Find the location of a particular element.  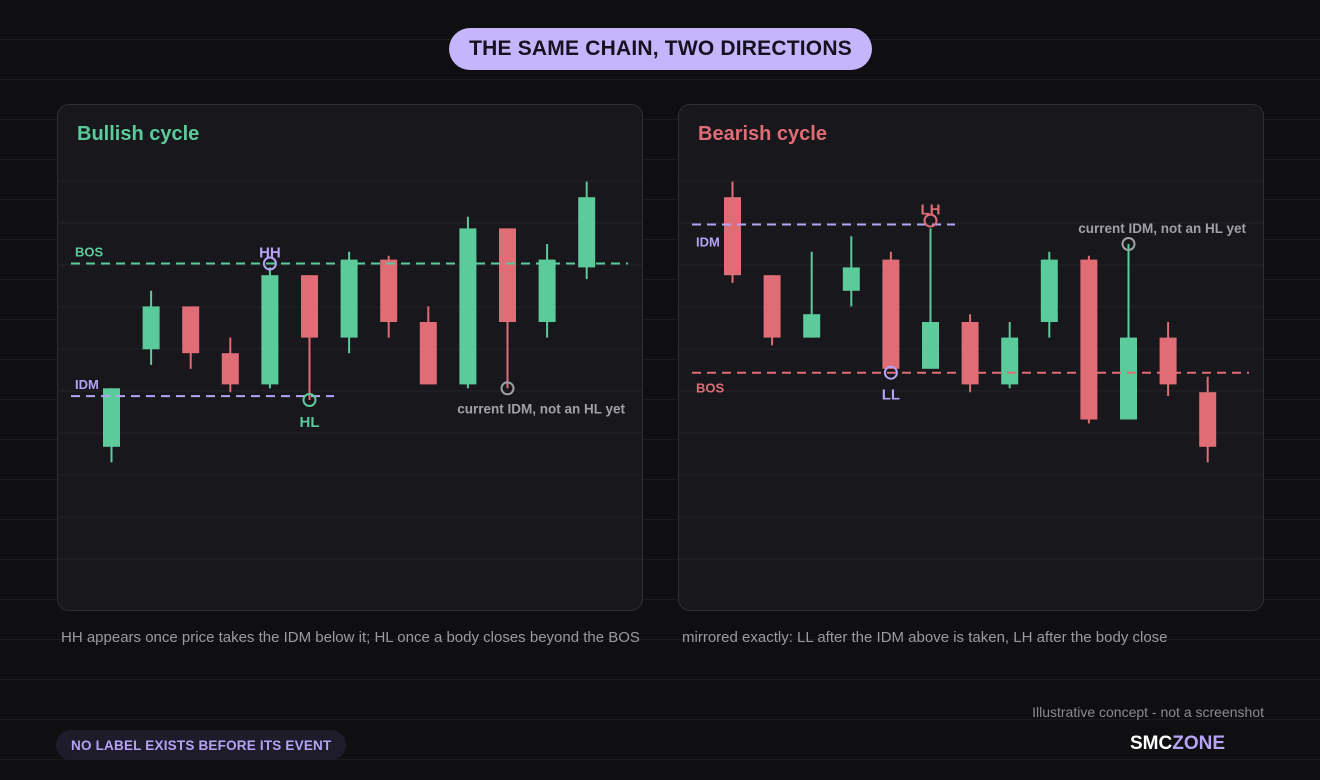

bearish-marker-ll-label: LL is located at coordinates (891, 395).